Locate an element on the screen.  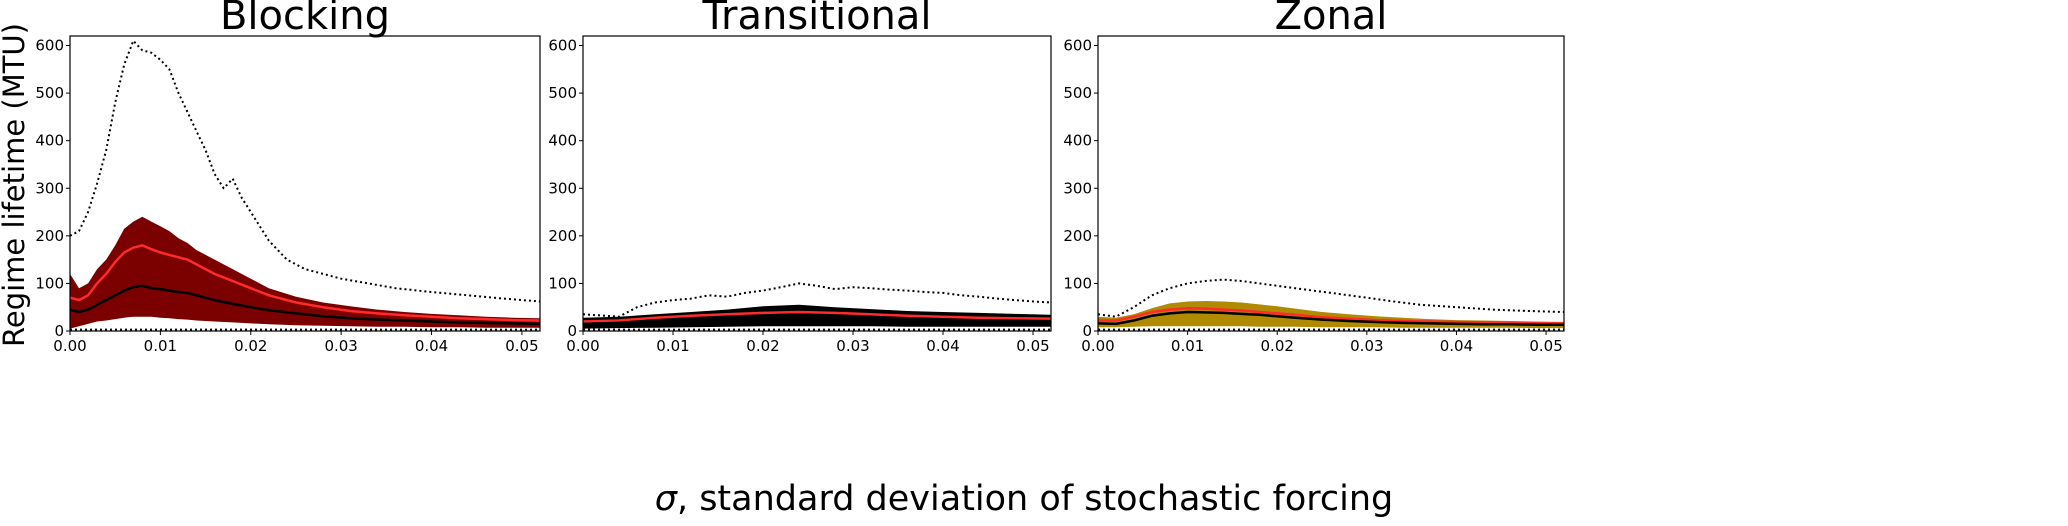
xtick-label-zonal: 0.00 is located at coordinates (1097, 346).